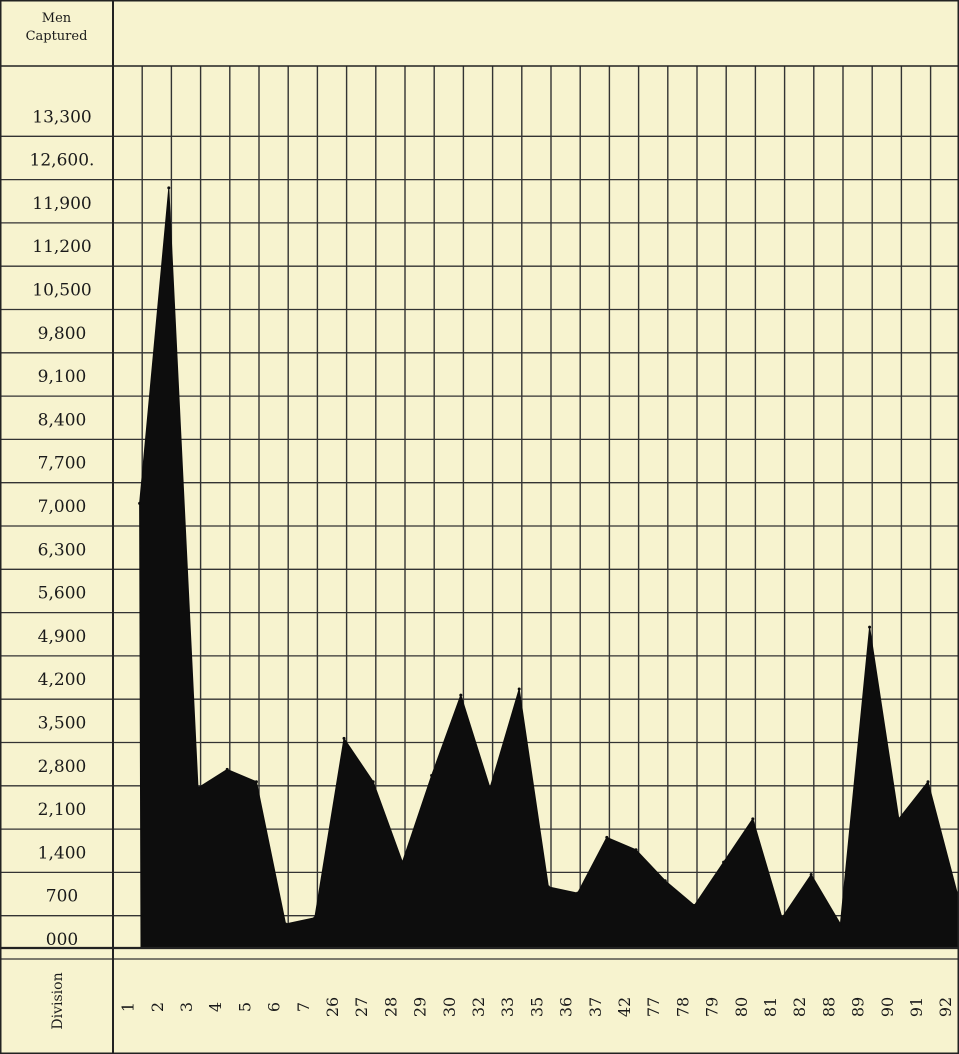 The image size is (959, 1054). Describe the element at coordinates (945, 1007) in the screenshot. I see `x-tick-label-92: 92` at that location.